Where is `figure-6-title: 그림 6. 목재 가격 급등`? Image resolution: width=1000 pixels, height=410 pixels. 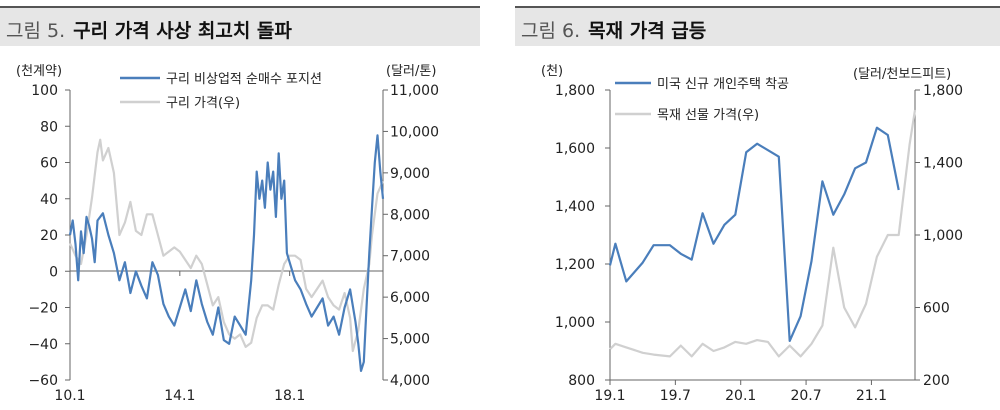
figure-6-title: 그림 6. 목재 가격 급등 is located at coordinates (613, 29).